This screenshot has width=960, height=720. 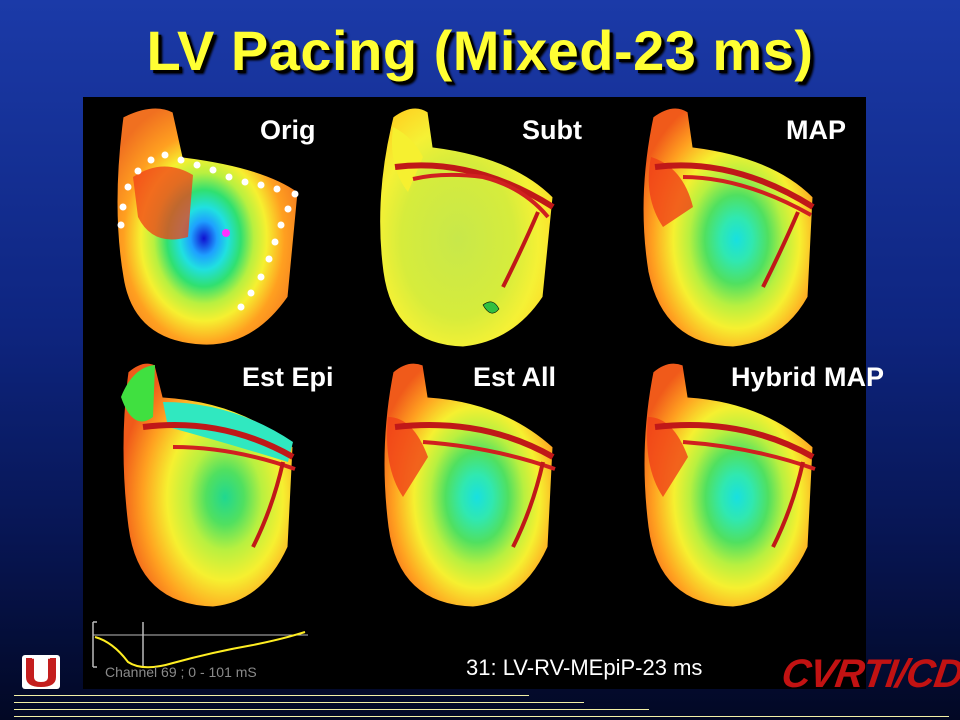 What do you see at coordinates (467, 227) in the screenshot?
I see `heart-map-subt` at bounding box center [467, 227].